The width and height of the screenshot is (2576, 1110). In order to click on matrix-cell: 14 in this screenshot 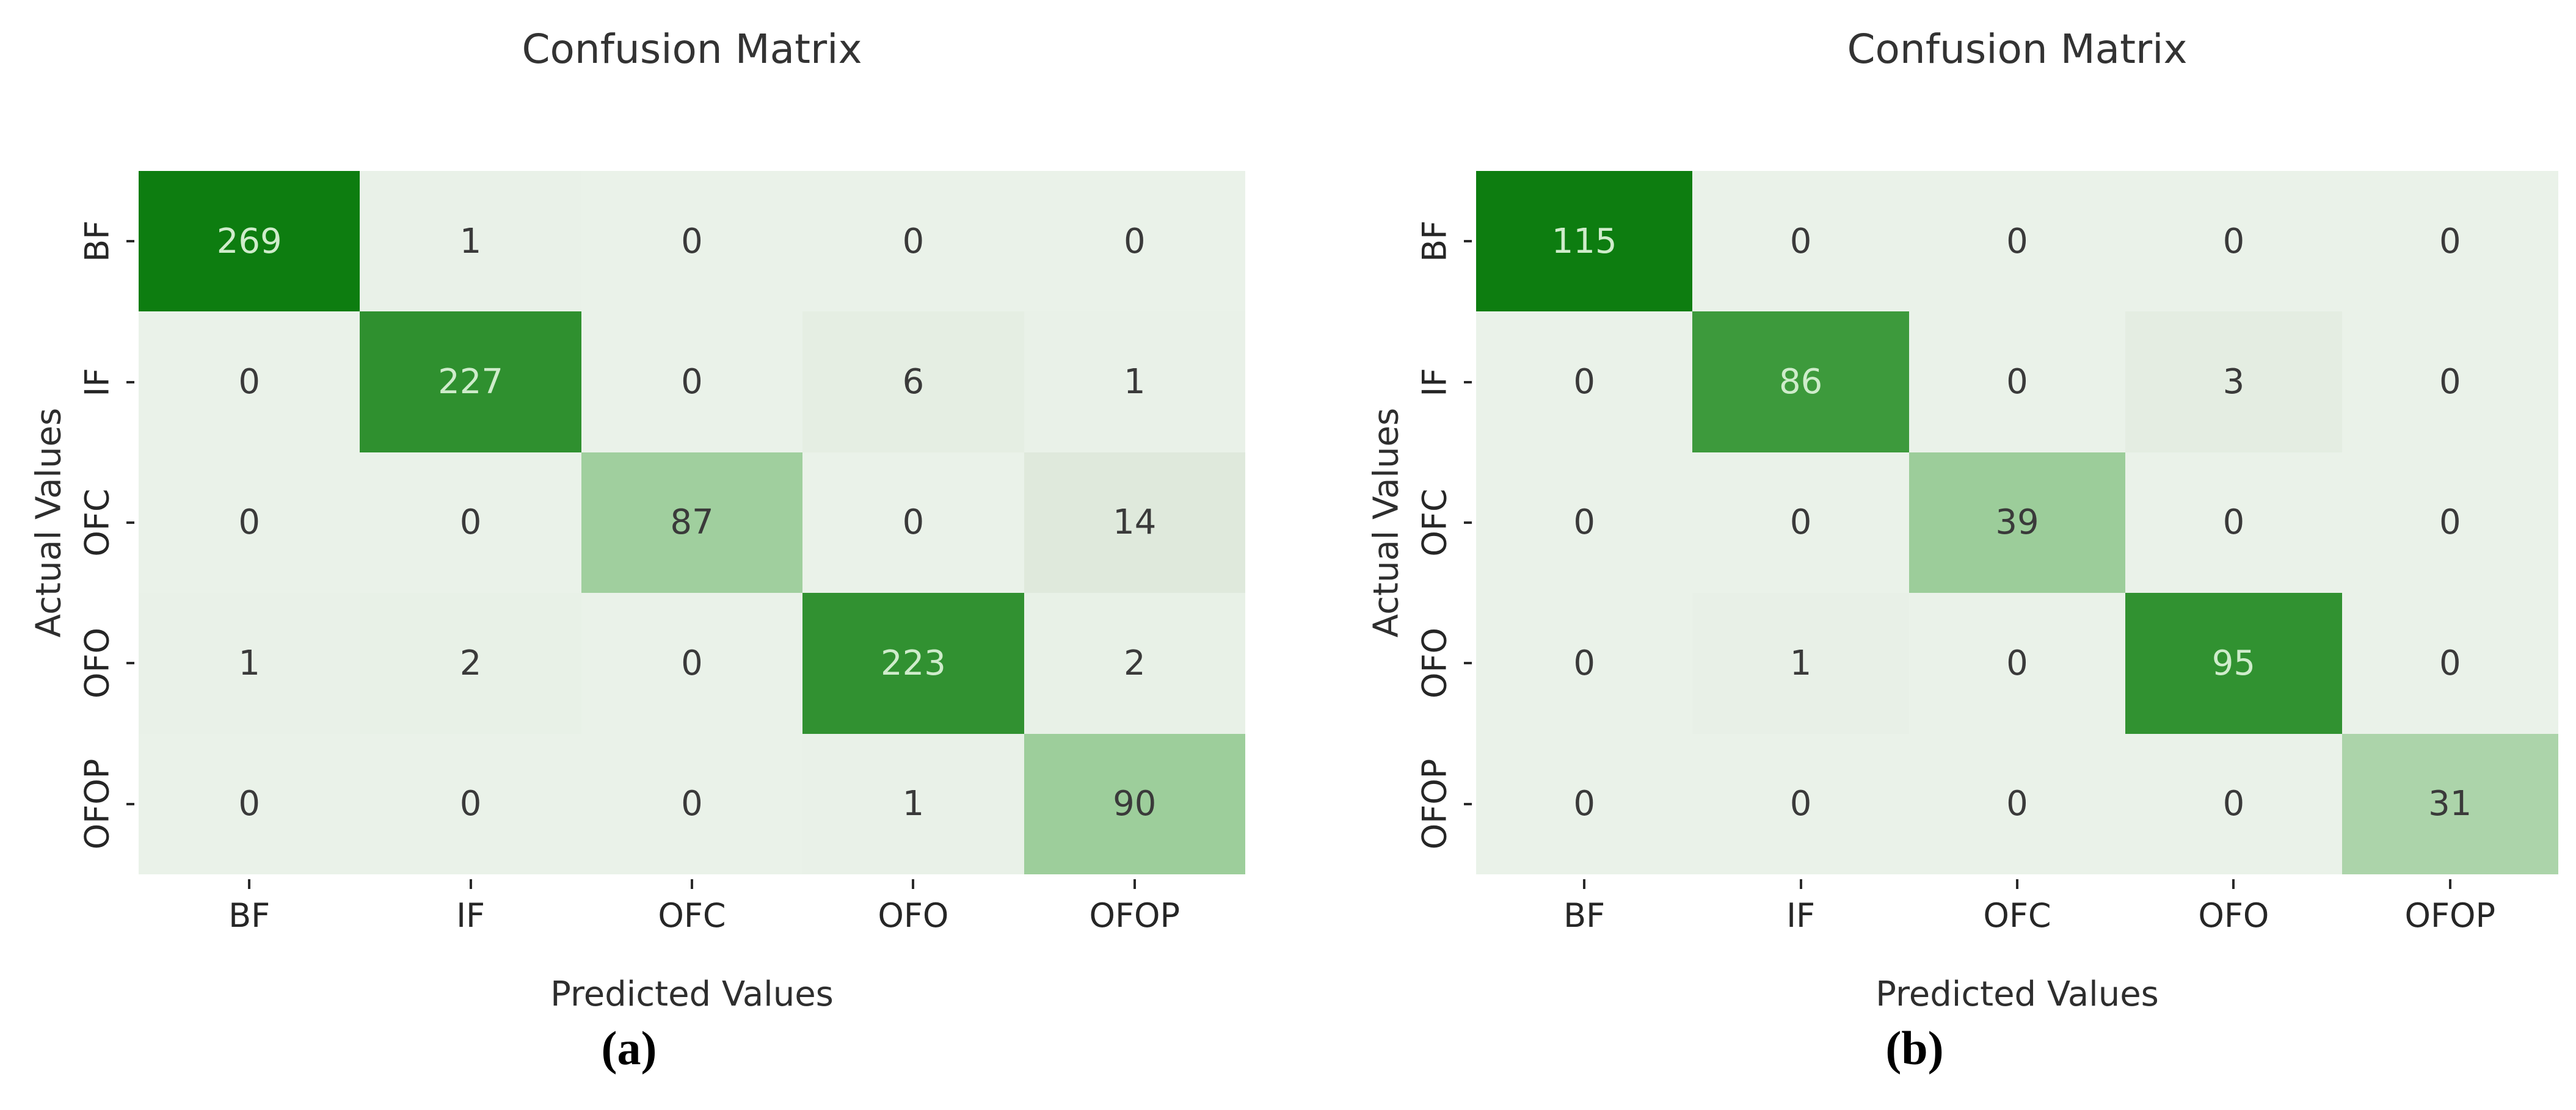, I will do `click(1134, 522)`.